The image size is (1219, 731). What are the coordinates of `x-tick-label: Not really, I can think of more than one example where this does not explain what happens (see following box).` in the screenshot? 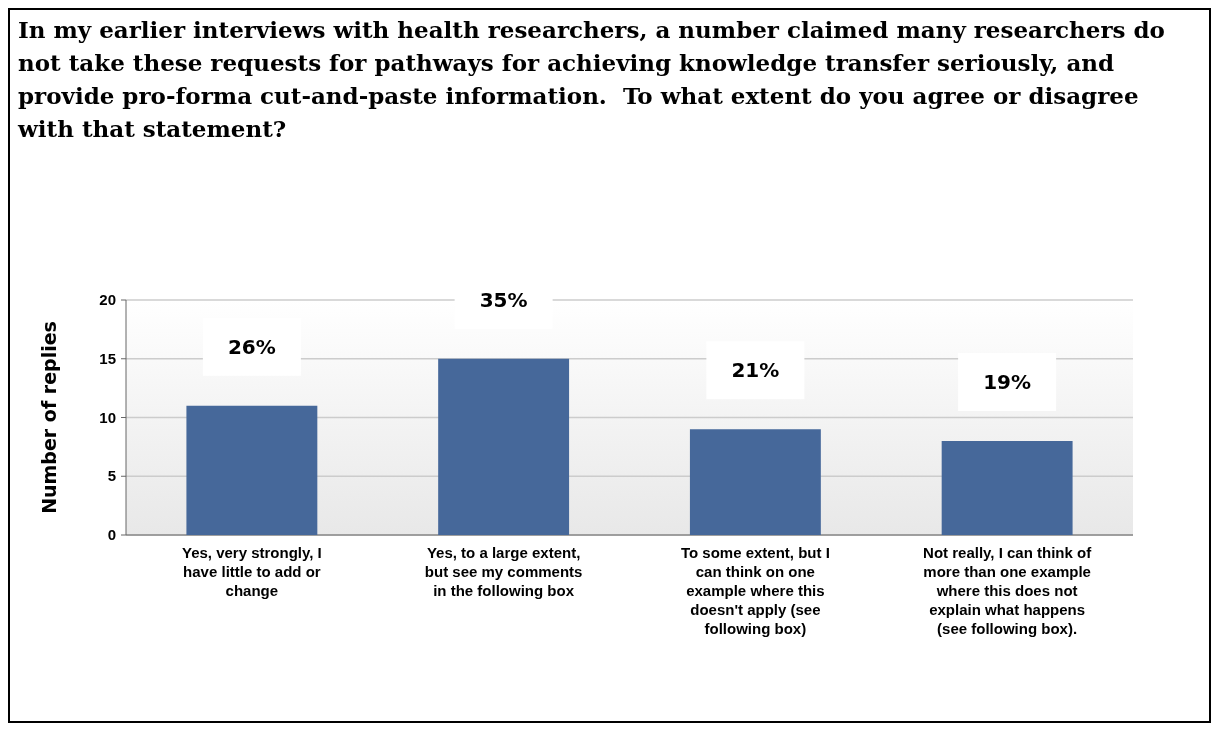 It's located at (1008, 590).